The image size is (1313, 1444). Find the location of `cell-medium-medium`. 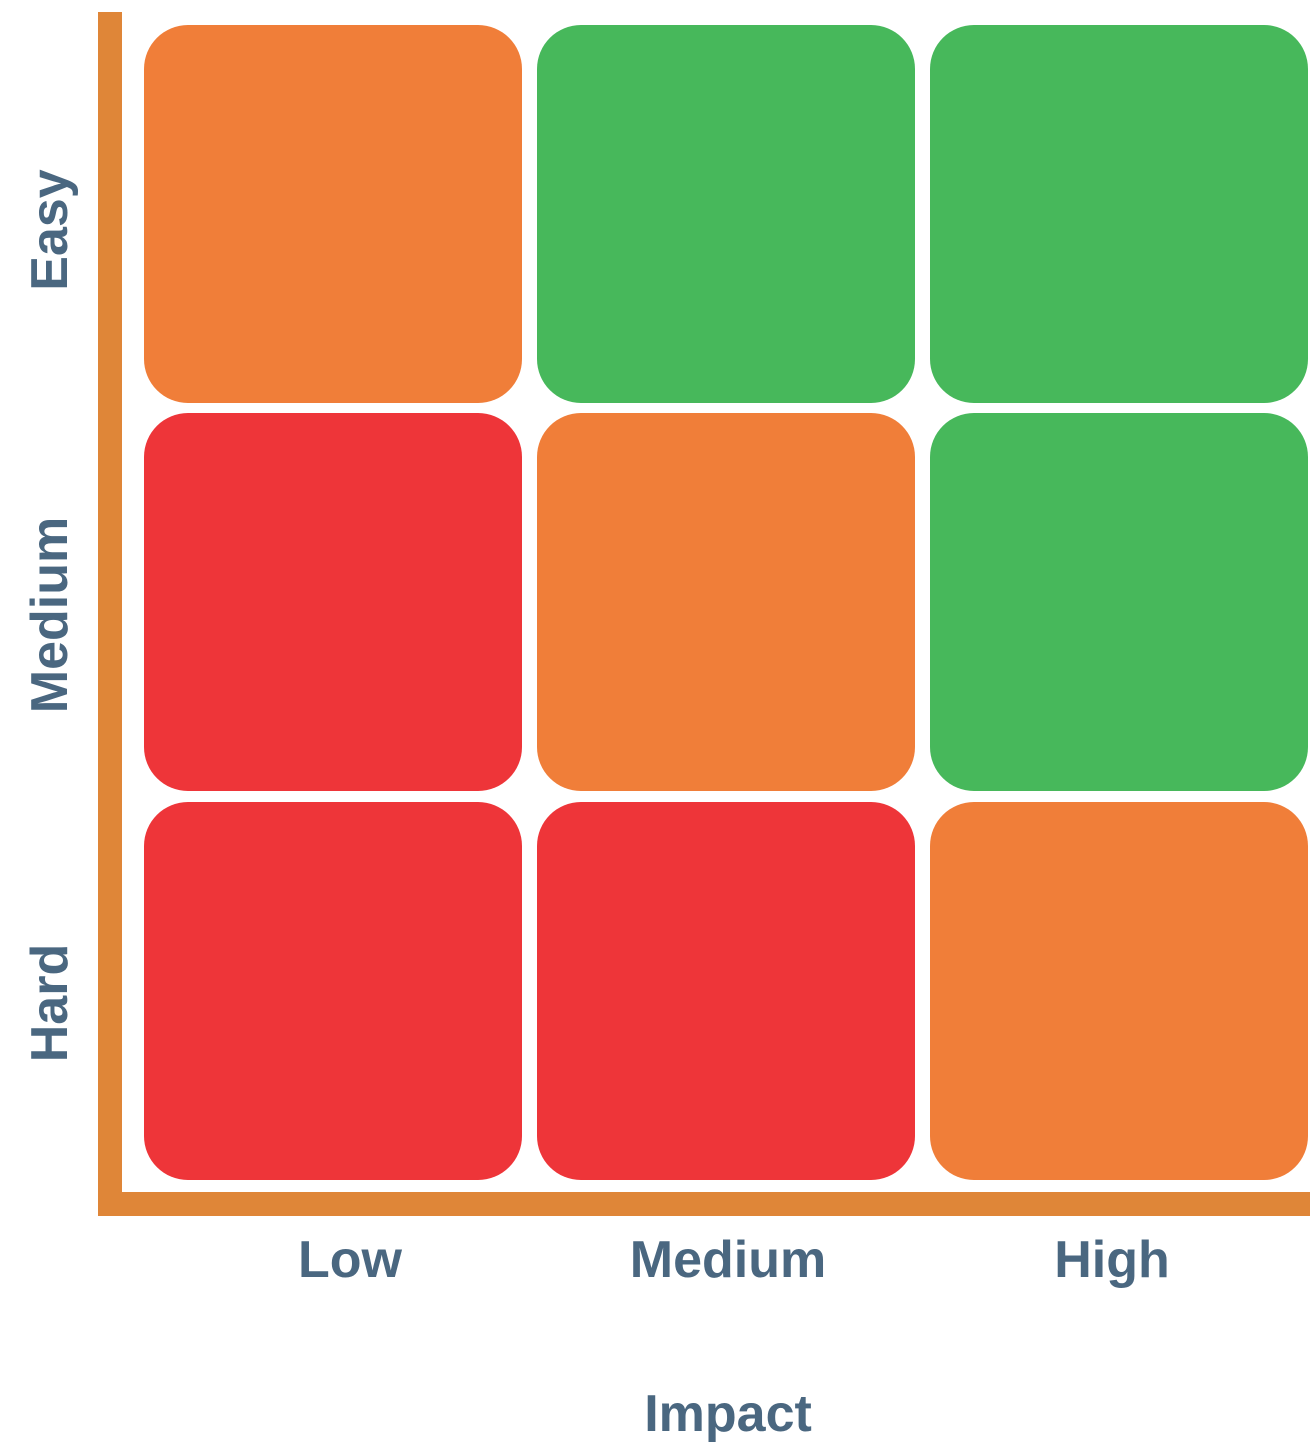

cell-medium-medium is located at coordinates (726, 602).